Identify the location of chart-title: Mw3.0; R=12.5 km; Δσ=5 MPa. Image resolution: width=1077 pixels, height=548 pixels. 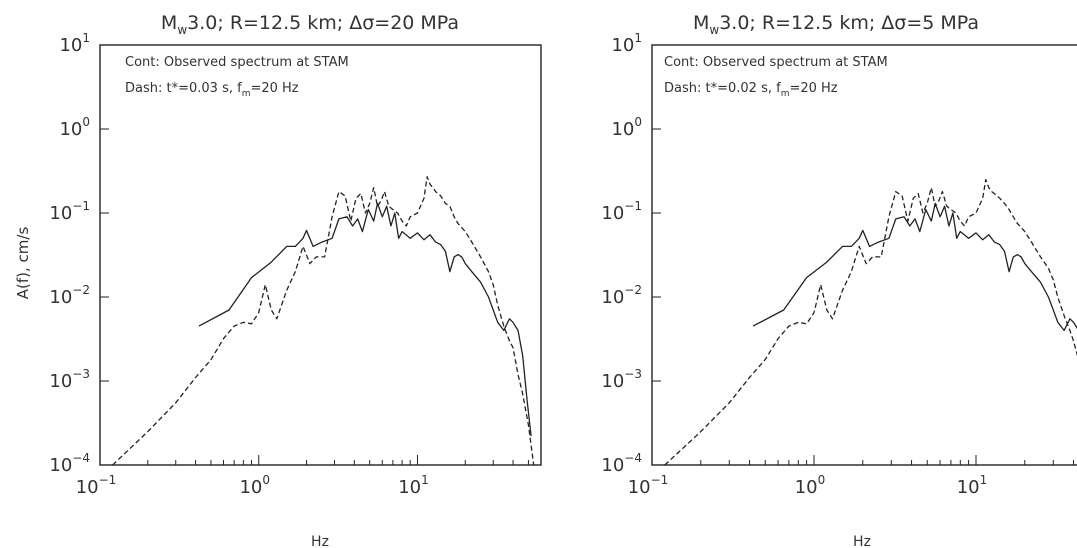
(836, 24).